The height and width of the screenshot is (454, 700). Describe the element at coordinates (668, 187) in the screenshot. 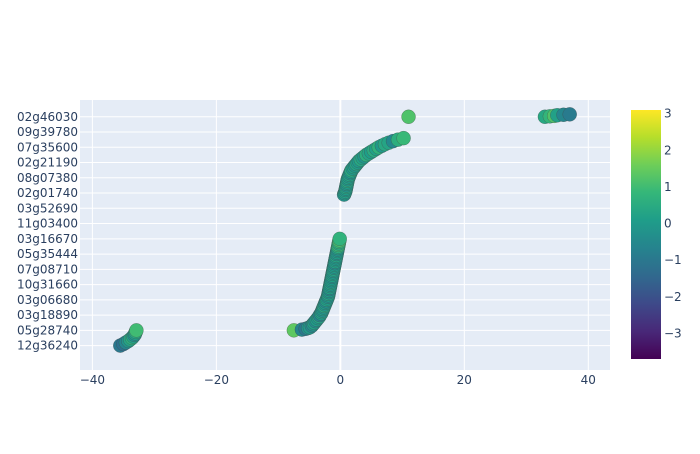

I see `colorbar-tick-label: 1` at that location.